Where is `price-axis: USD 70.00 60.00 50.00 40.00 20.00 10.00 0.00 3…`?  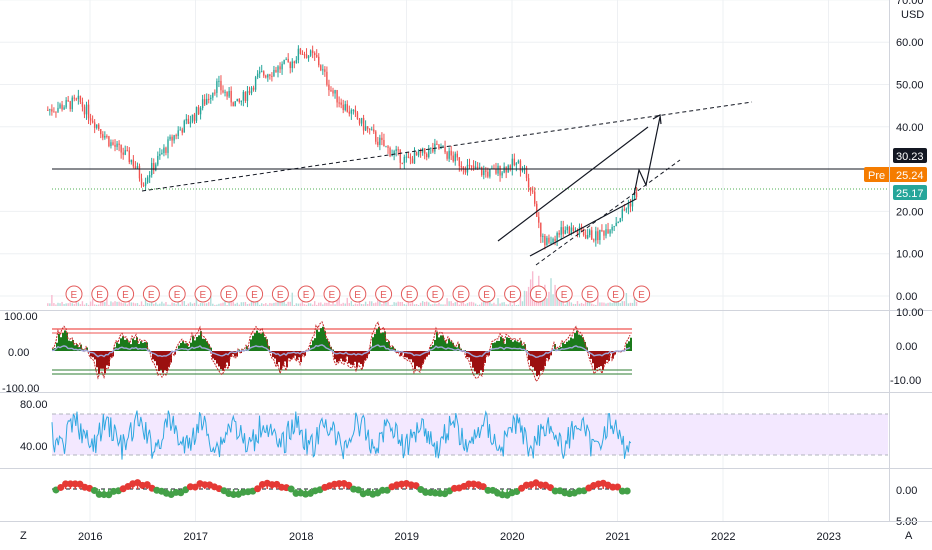 price-axis: USD 70.00 60.00 50.00 40.00 20.00 10.00 0.00 3… is located at coordinates (898, 155).